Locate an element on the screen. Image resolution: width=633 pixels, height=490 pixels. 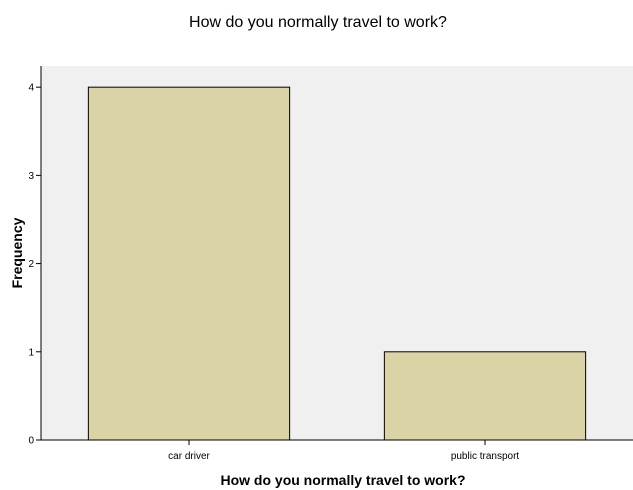
y-tick-label: 1 is located at coordinates (31, 352).